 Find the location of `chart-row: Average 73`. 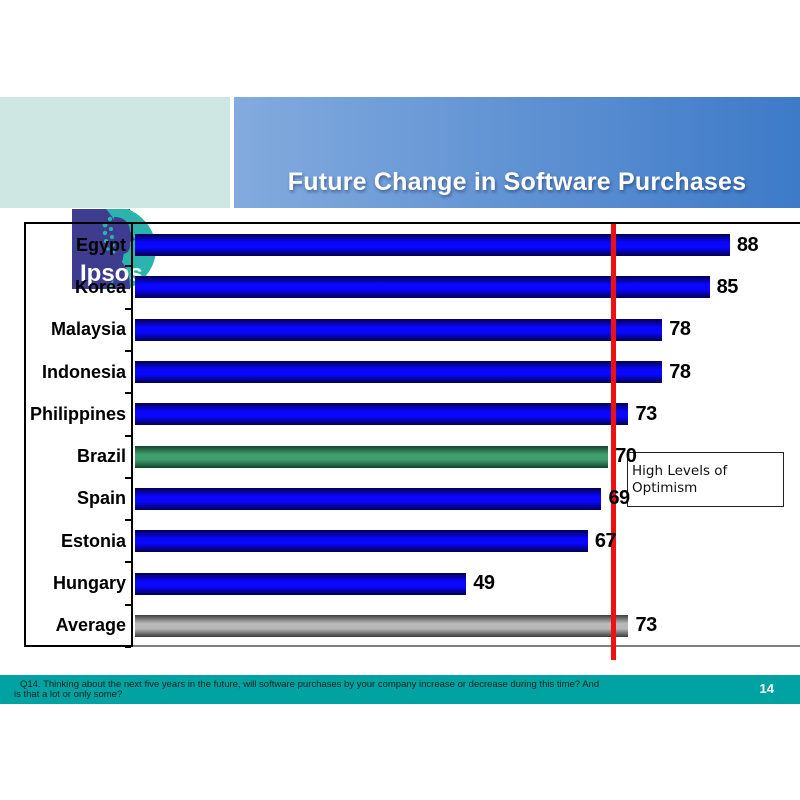

chart-row: Average 73 is located at coordinates (412, 626).